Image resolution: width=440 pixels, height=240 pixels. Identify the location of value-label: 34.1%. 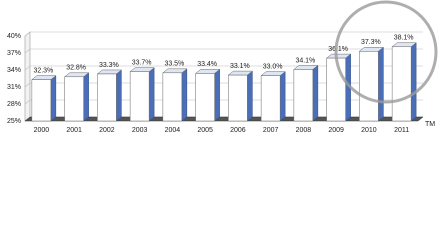
(305, 60).